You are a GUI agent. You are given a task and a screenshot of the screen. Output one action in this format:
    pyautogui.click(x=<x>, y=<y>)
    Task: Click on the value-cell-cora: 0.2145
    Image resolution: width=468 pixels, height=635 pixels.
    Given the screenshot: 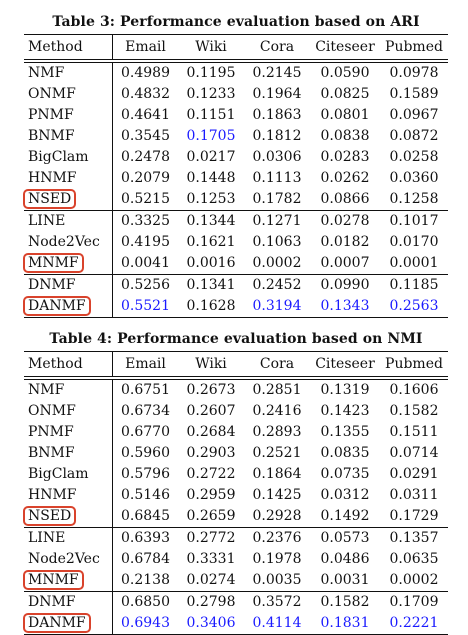 What is the action you would take?
    pyautogui.click(x=277, y=73)
    